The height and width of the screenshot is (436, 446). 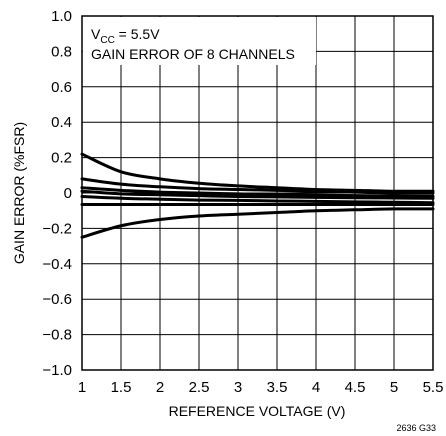 What do you see at coordinates (61, 51) in the screenshot?
I see `y-tick-label: 0.8` at bounding box center [61, 51].